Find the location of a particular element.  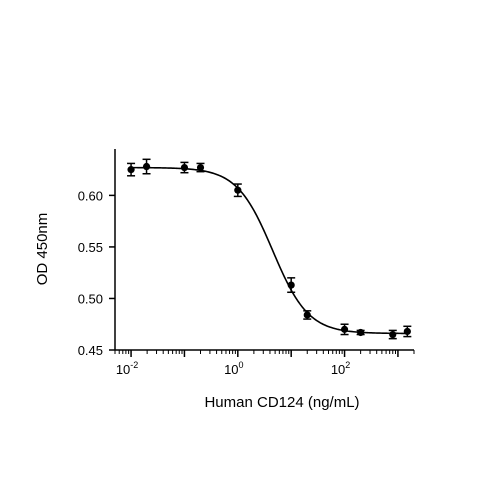

x-tick-label: 10⁰ is located at coordinates (233, 368).